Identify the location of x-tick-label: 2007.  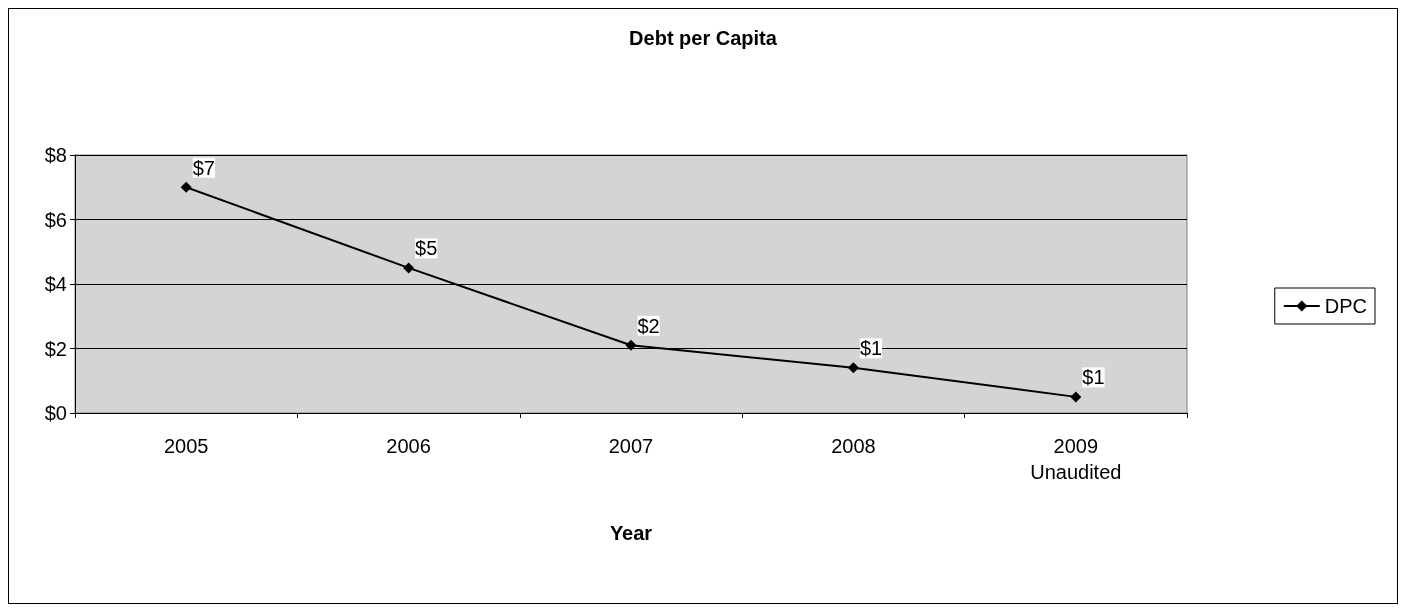
(631, 446).